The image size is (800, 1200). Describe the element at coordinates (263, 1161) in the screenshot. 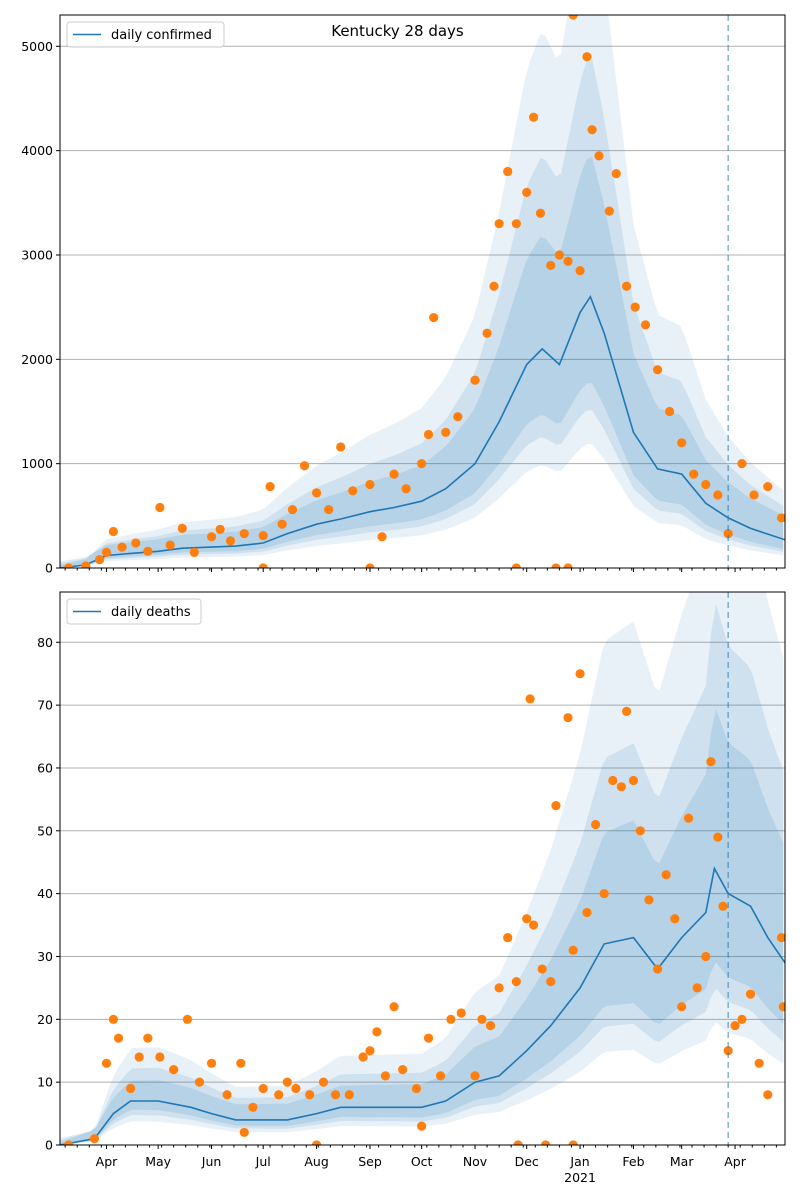

I see `x-tick-label: Jul` at that location.